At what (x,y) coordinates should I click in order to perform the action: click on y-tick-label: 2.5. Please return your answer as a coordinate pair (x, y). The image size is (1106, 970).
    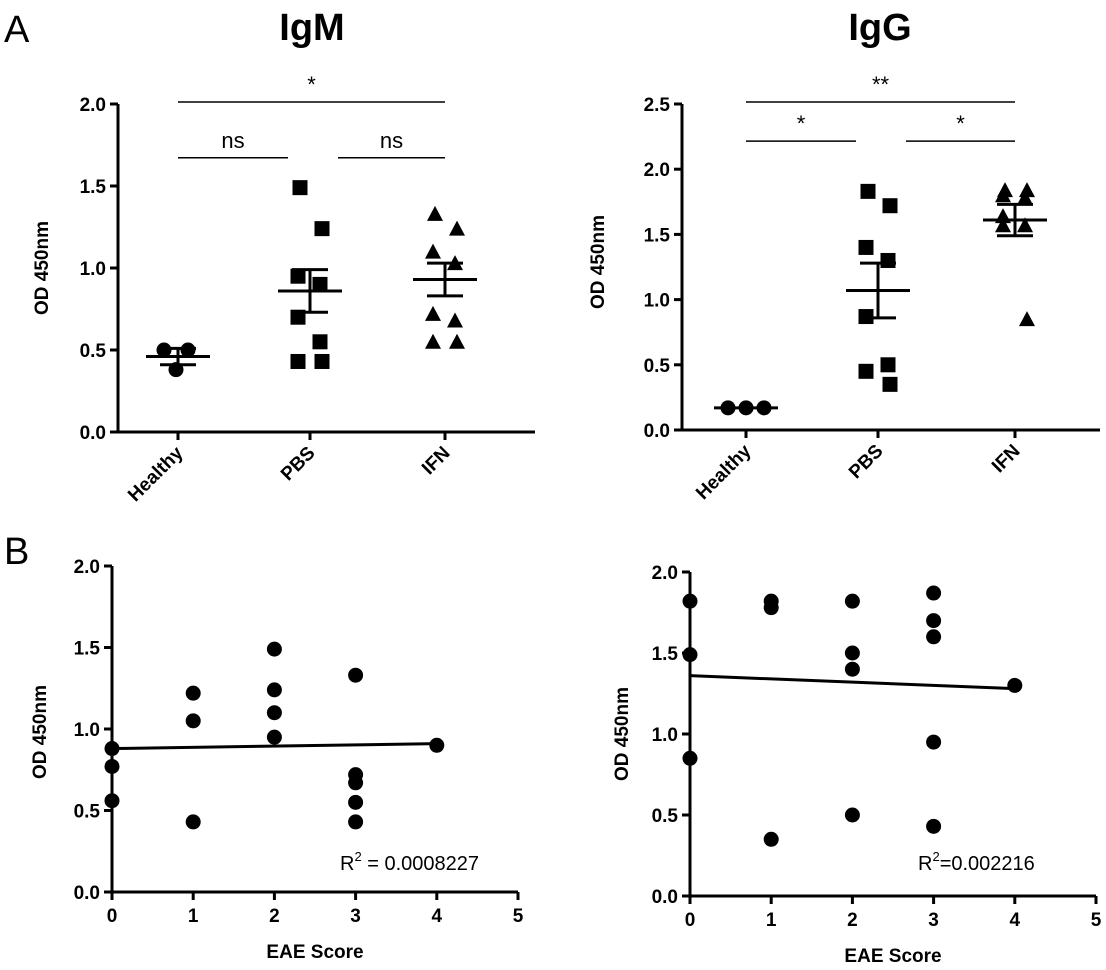
    Looking at the image, I should click on (657, 105).